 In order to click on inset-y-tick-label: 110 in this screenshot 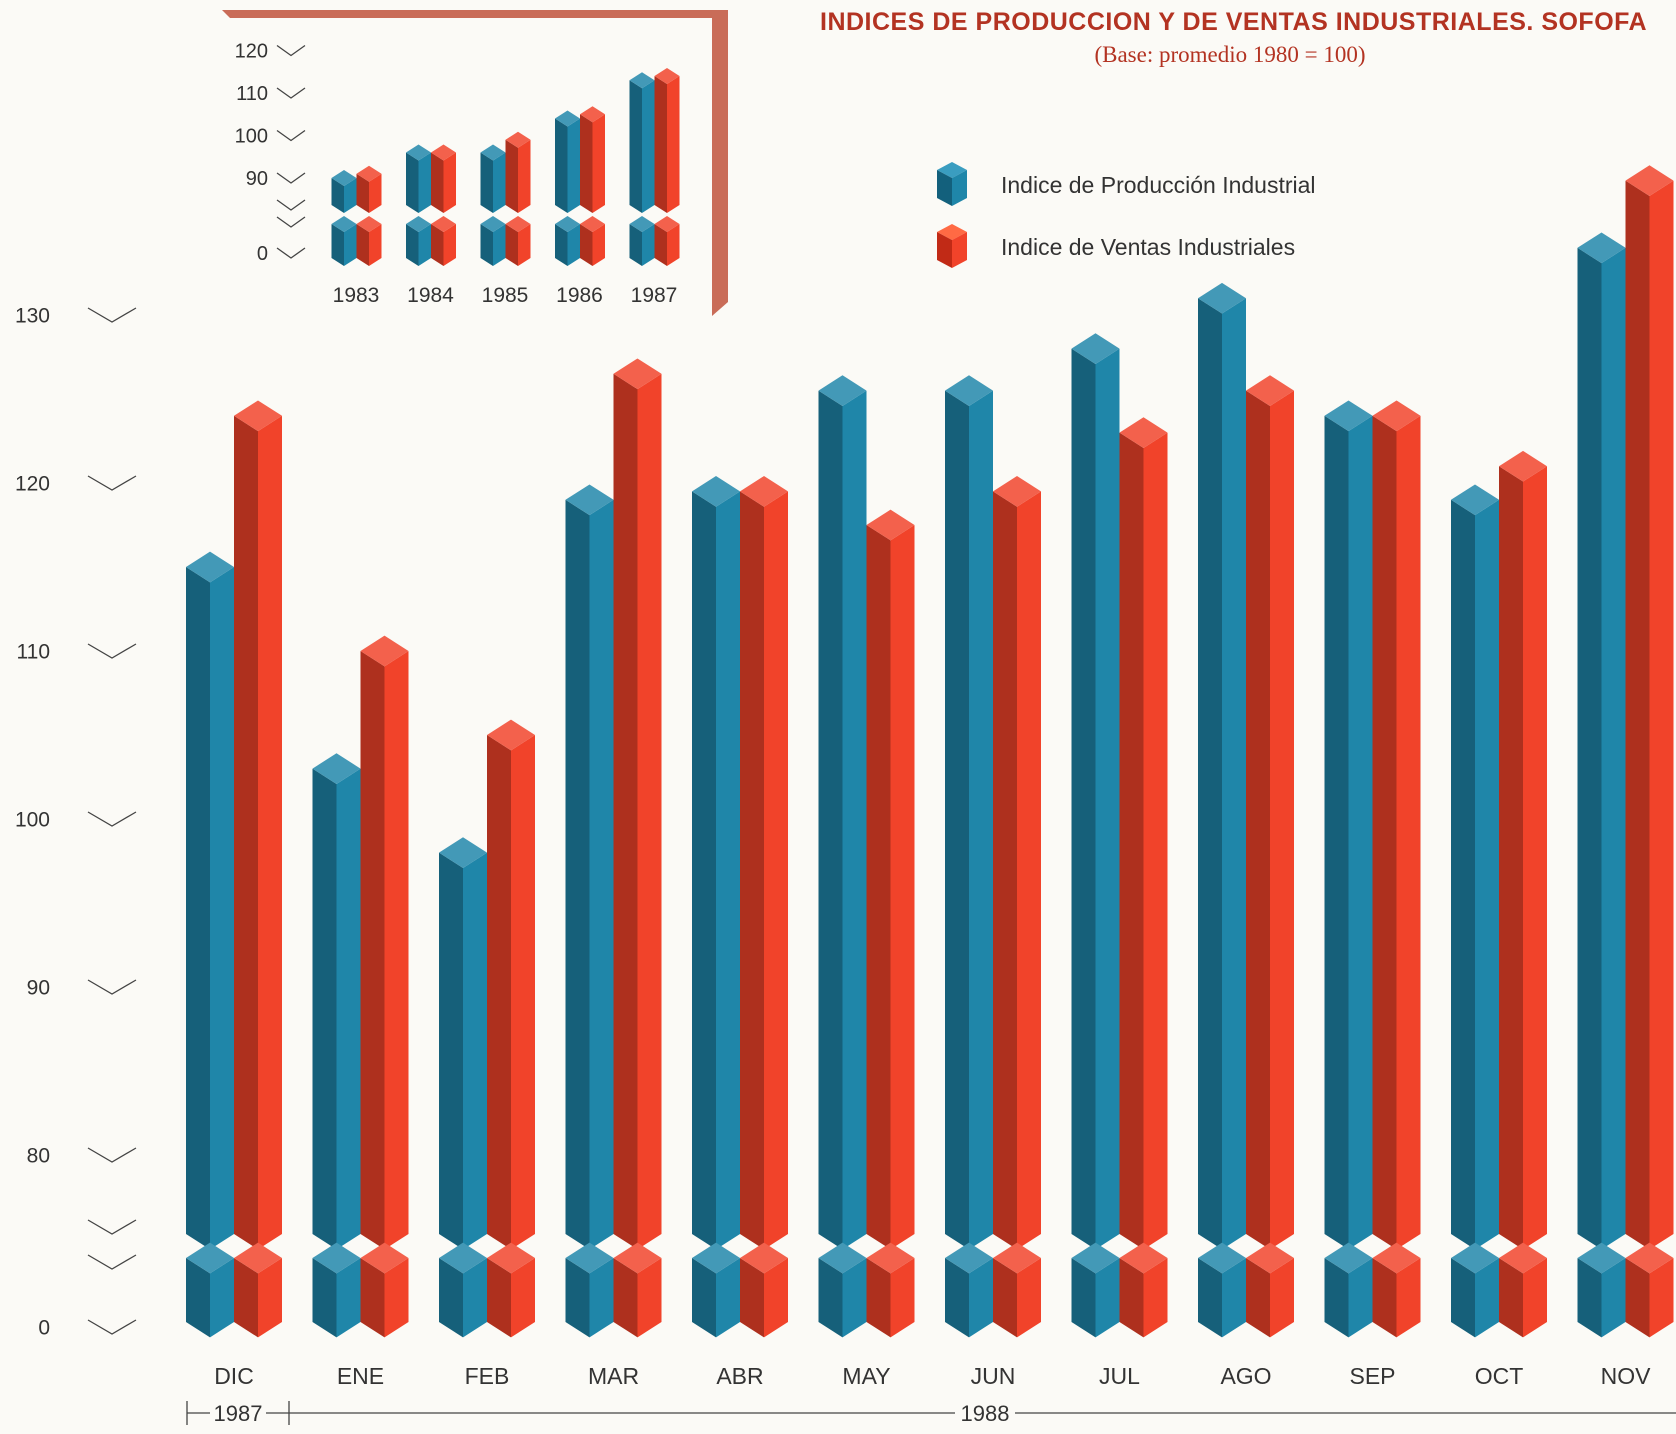, I will do `click(252, 94)`.